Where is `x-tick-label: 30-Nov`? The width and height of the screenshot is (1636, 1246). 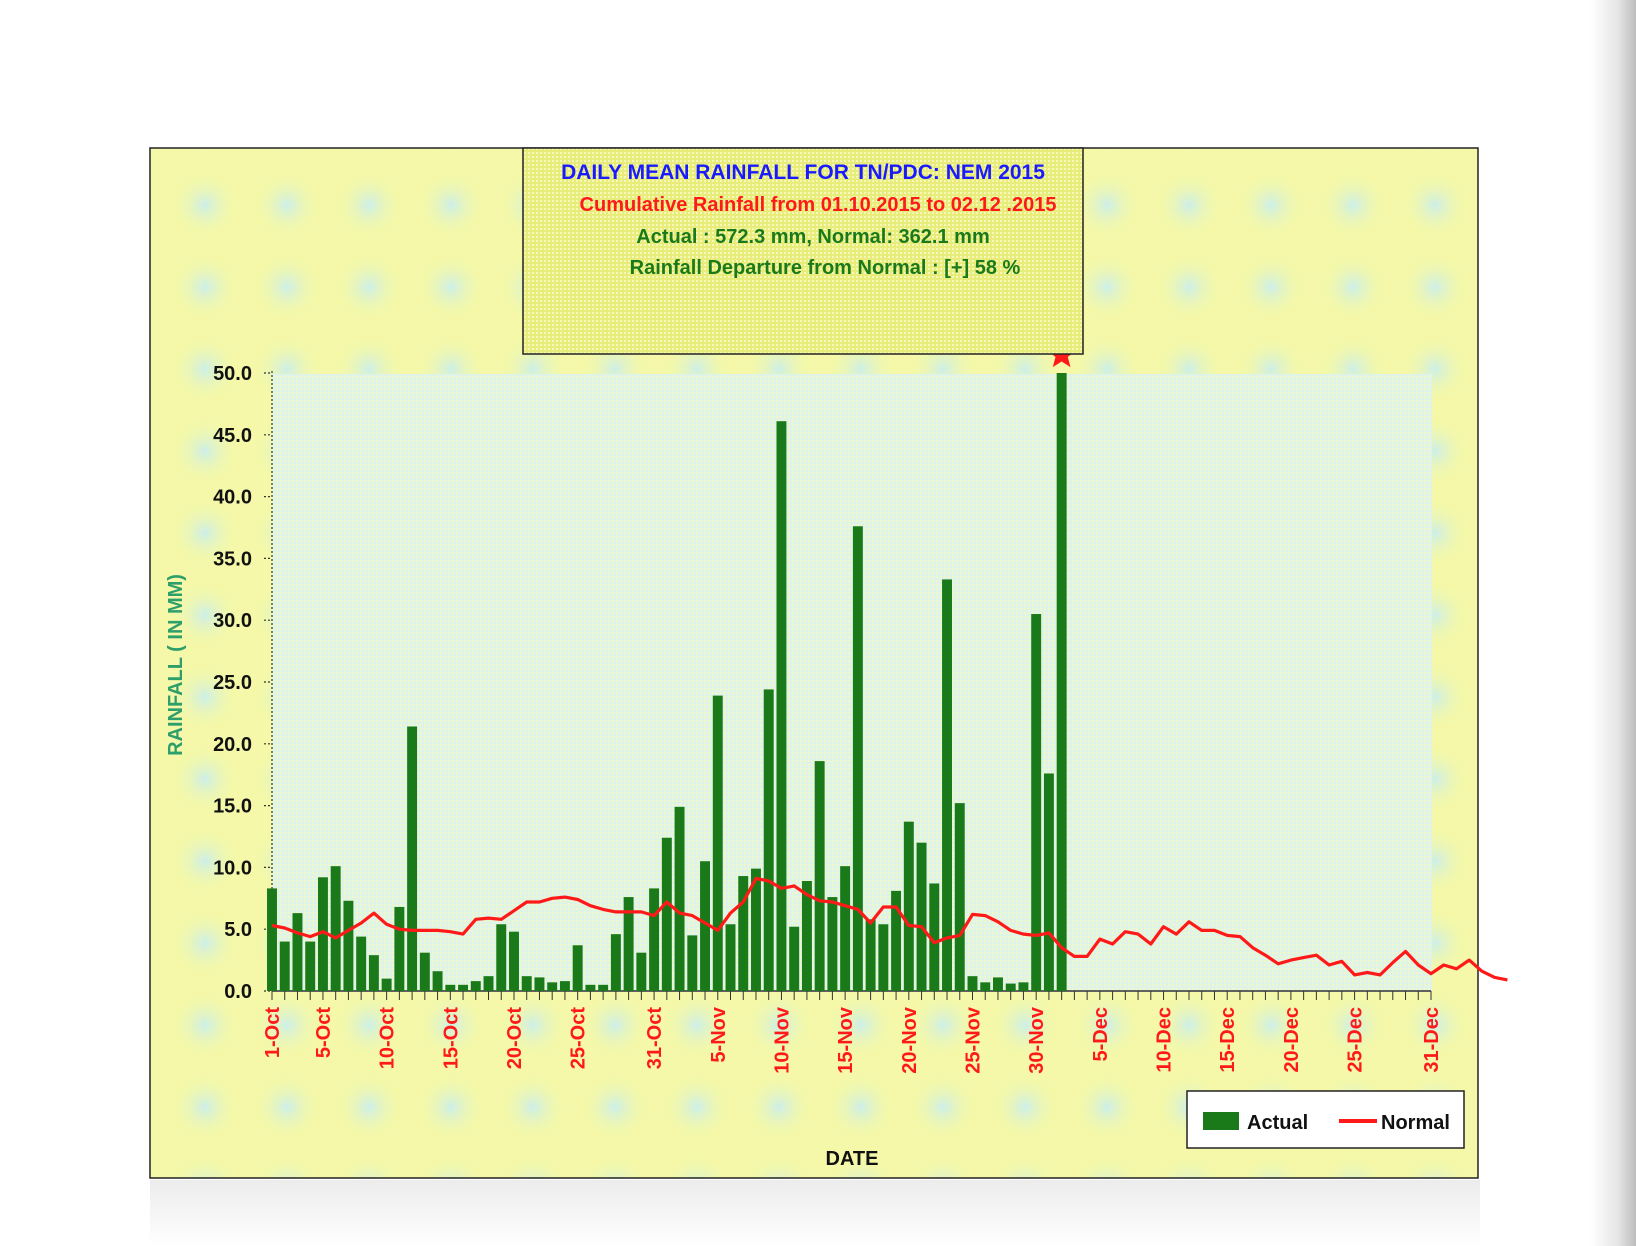 x-tick-label: 30-Nov is located at coordinates (1037, 1040).